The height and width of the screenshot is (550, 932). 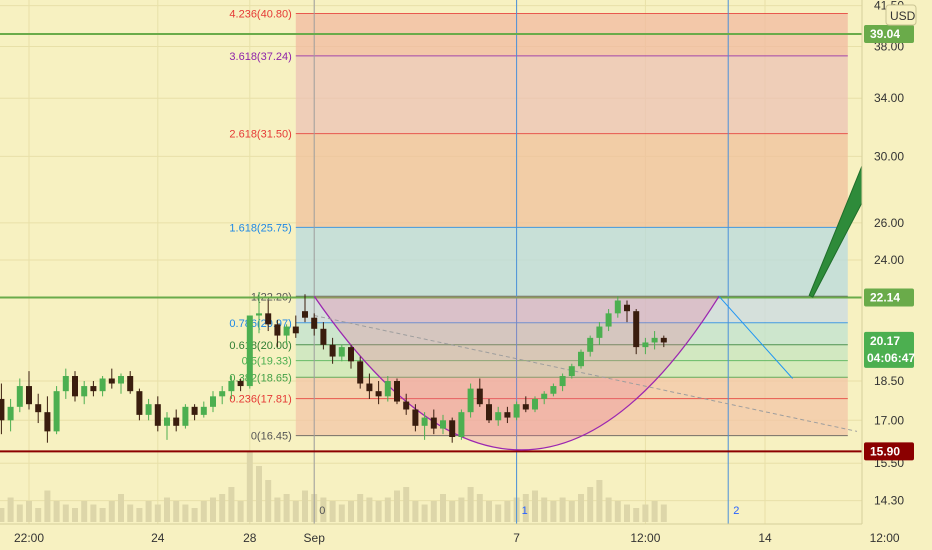 I want to click on price-axis-tick: 26.00, so click(x=889, y=223).